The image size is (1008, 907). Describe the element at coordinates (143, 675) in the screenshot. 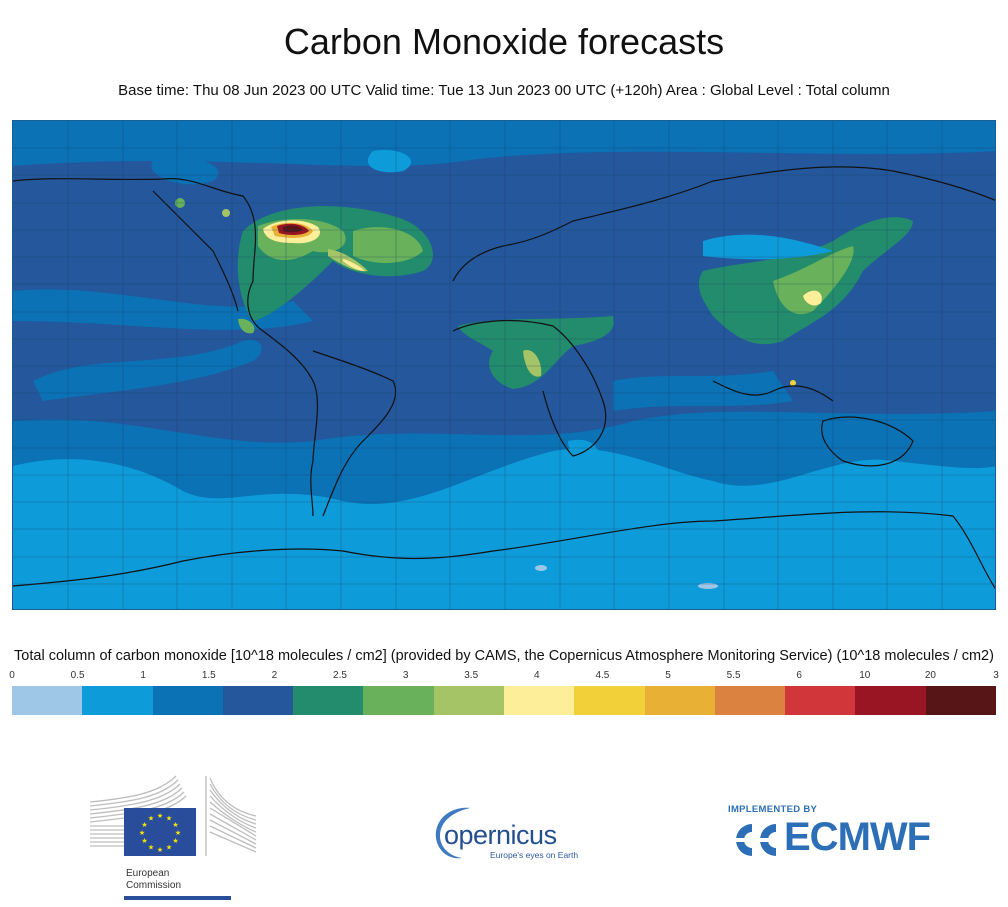

I see `tick-label: 1` at that location.